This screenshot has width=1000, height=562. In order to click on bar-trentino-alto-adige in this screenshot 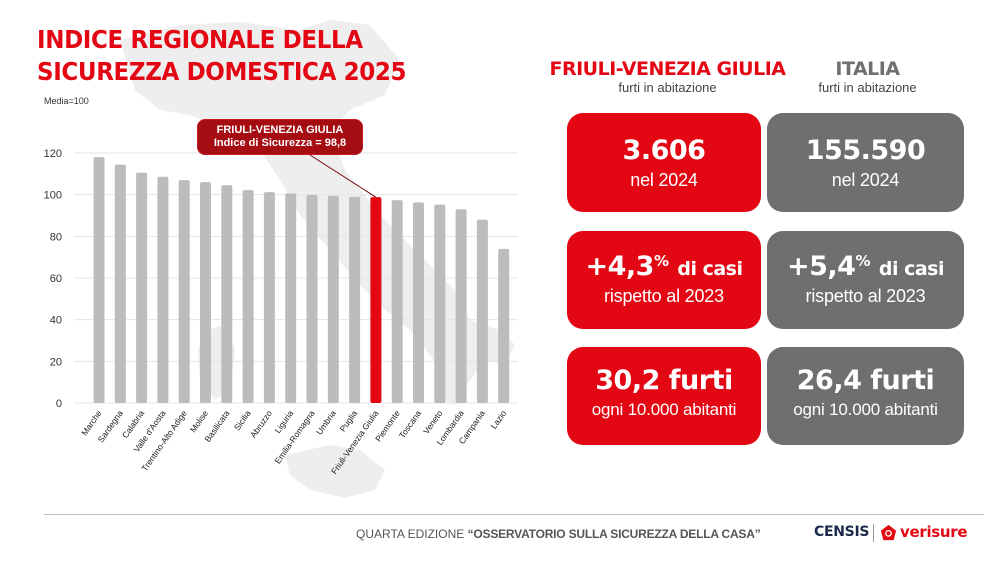, I will do `click(184, 291)`.